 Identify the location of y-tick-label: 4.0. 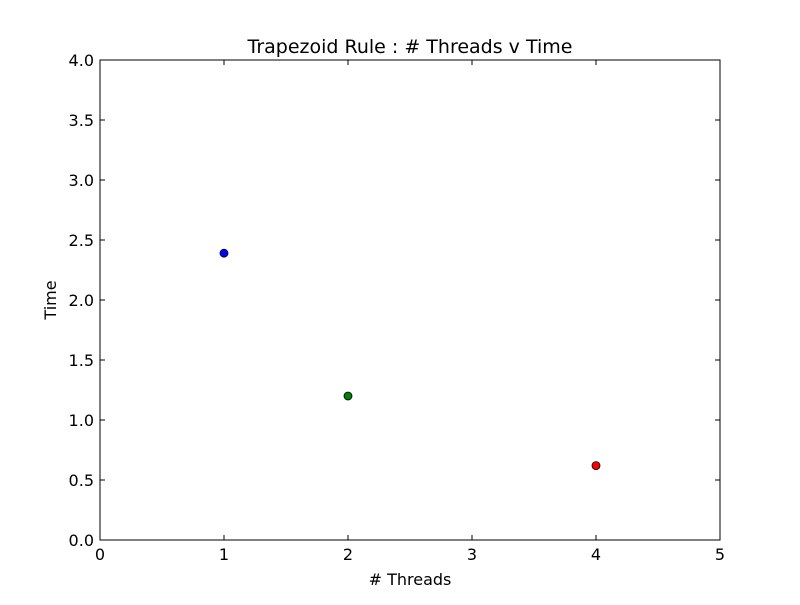
(81, 60).